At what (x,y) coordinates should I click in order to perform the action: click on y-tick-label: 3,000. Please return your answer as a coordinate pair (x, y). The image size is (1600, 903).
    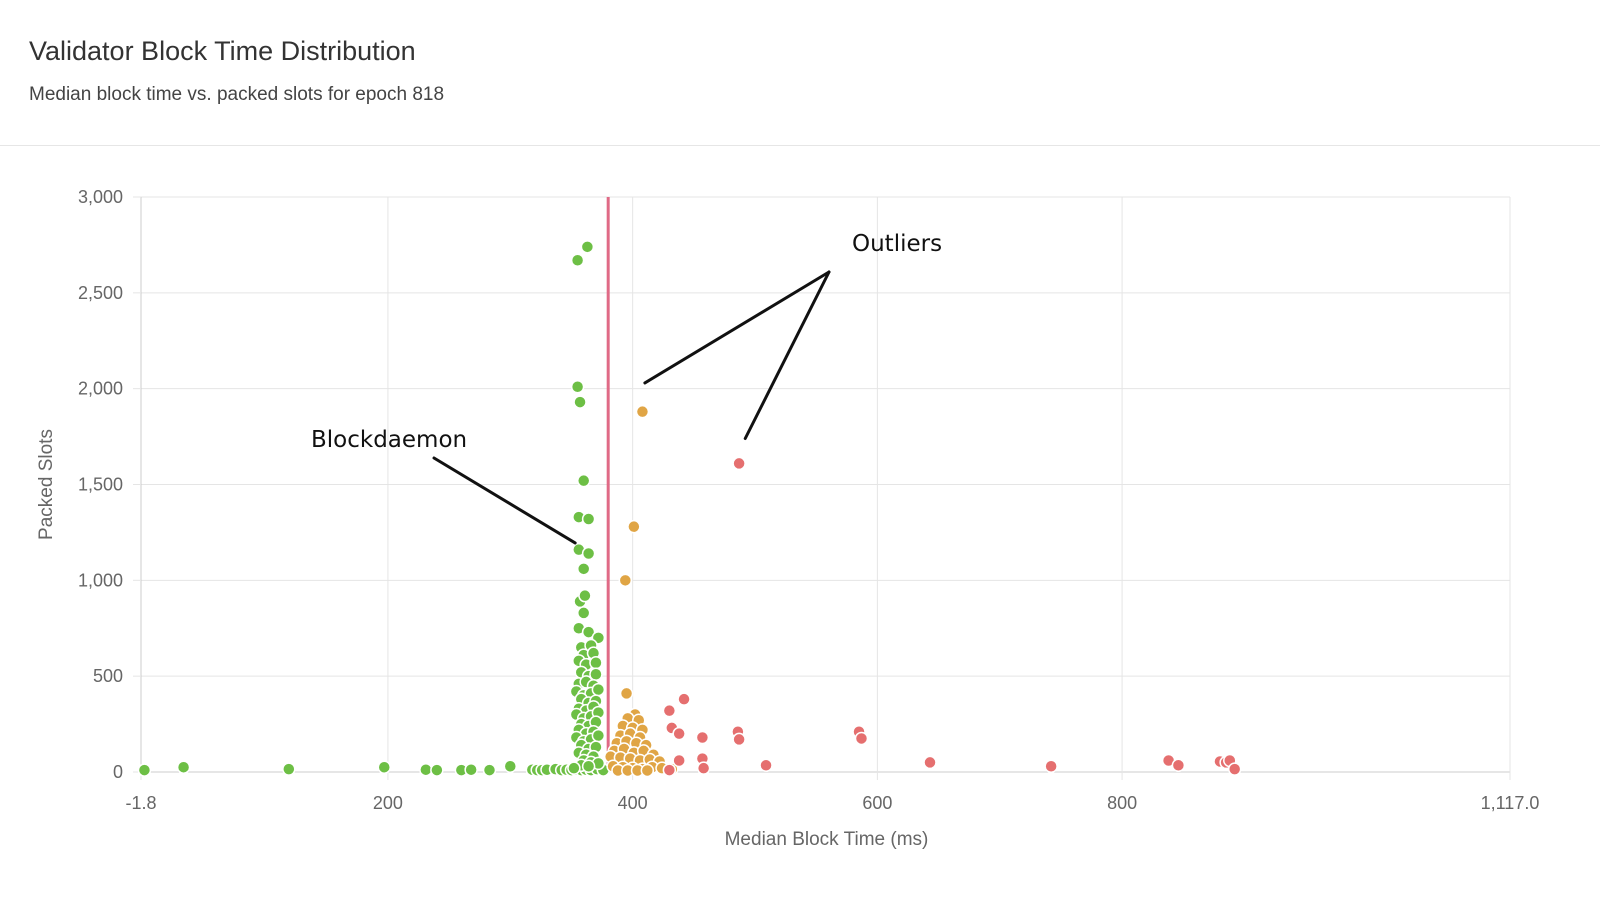
    Looking at the image, I should click on (100, 197).